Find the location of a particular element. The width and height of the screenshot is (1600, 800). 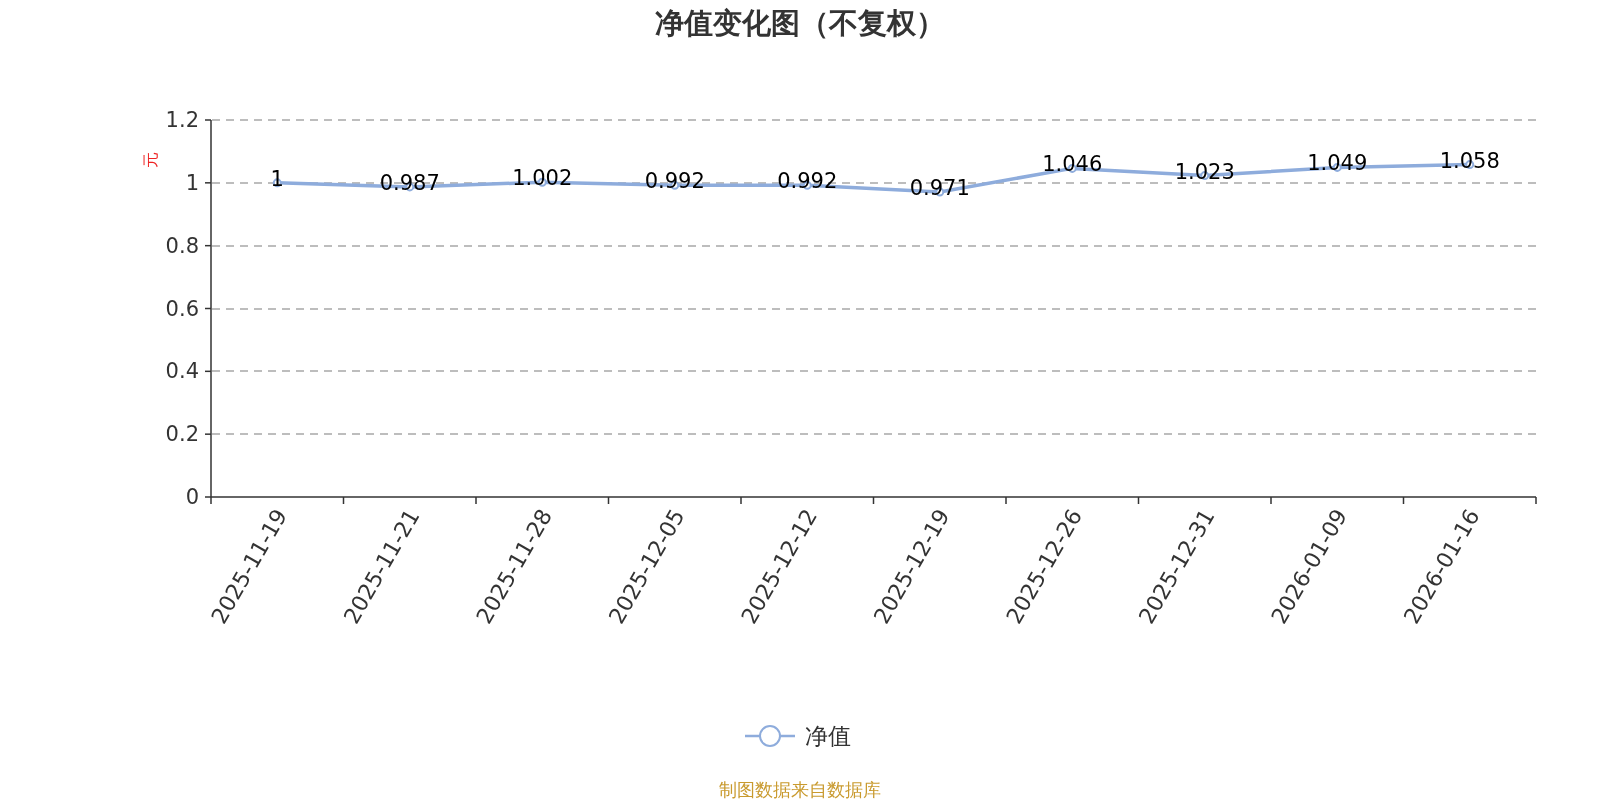

data-label: 1.058 is located at coordinates (1469, 160).